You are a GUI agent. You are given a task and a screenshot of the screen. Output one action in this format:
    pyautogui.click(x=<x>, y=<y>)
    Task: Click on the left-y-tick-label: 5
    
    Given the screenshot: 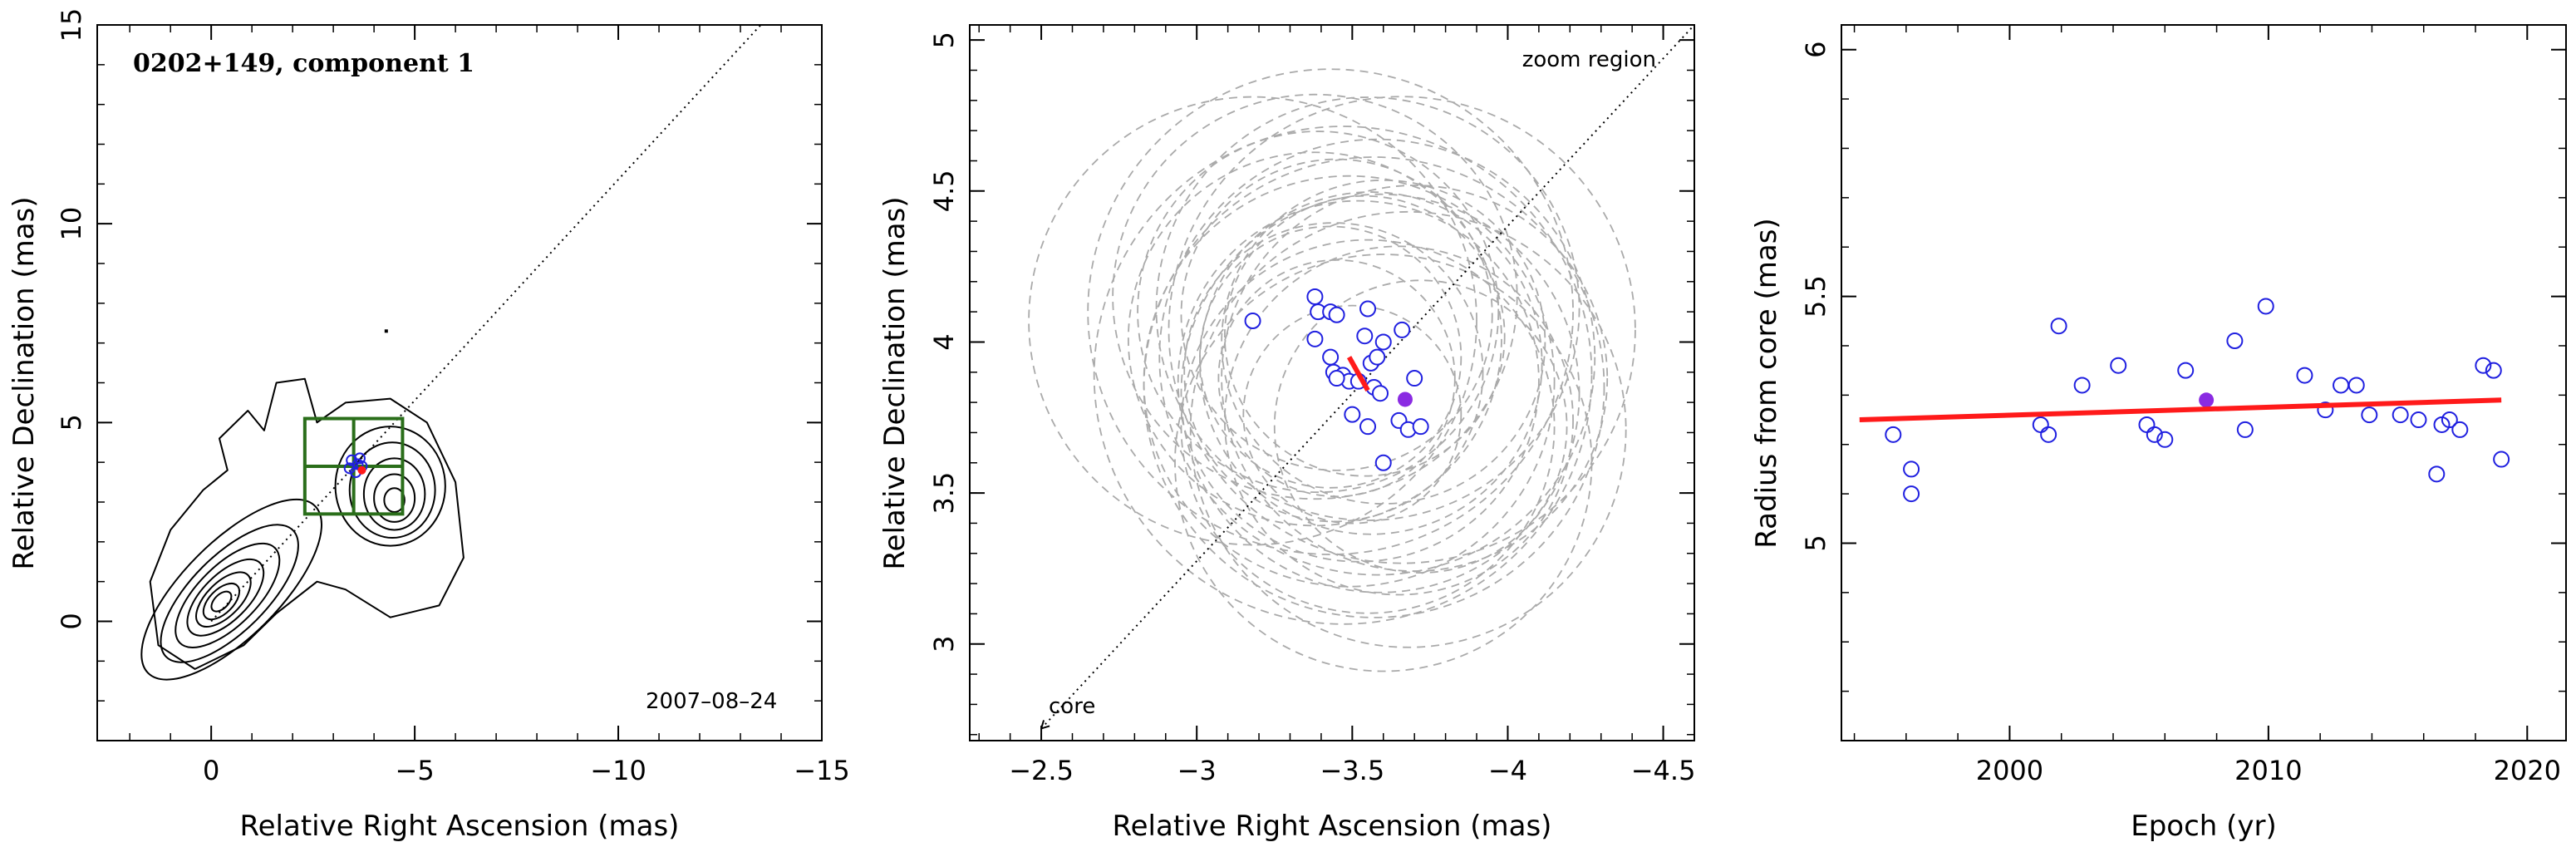 What is the action you would take?
    pyautogui.click(x=71, y=422)
    